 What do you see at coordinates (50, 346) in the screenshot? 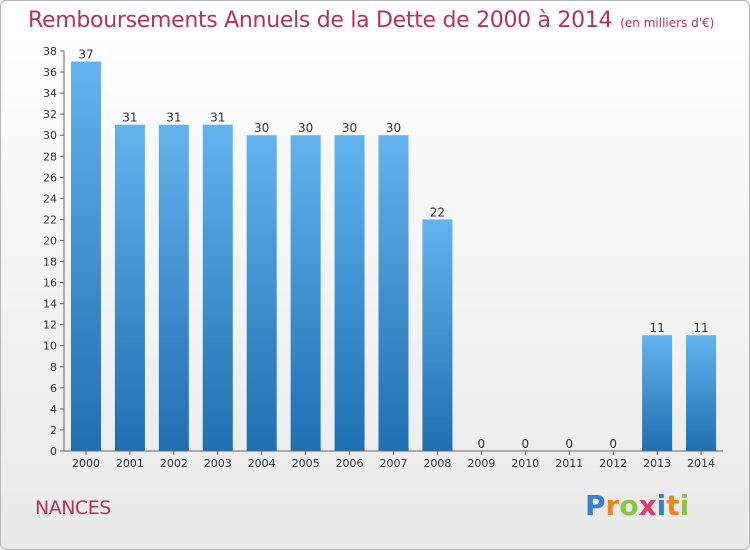
I see `y-tick-label: 10` at bounding box center [50, 346].